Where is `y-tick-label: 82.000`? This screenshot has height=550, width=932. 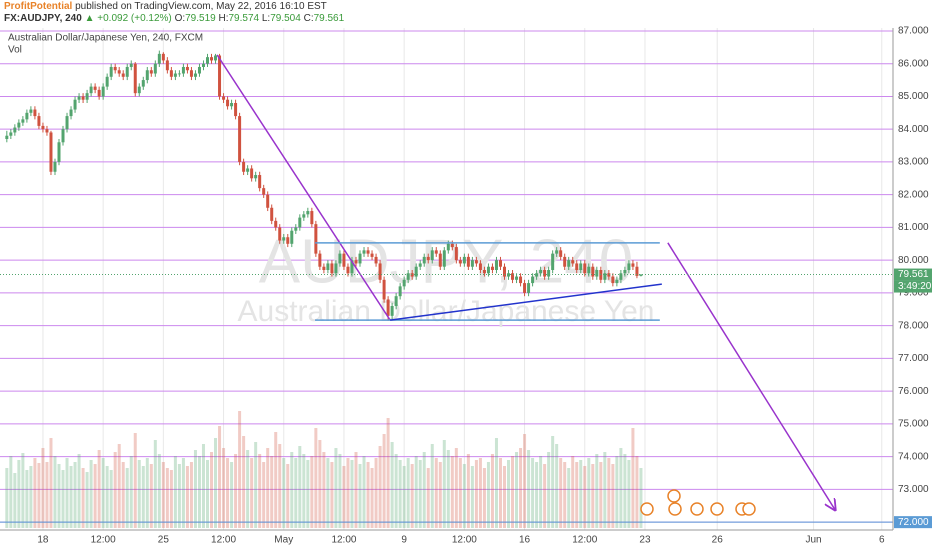 y-tick-label: 82.000 is located at coordinates (913, 194).